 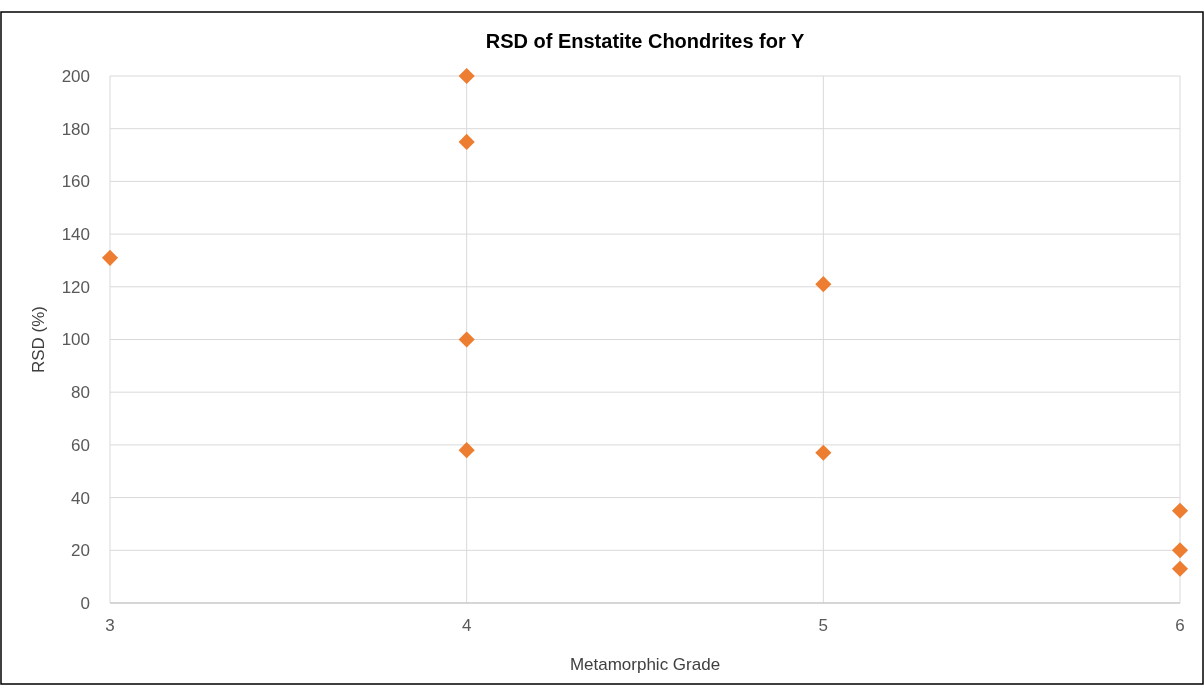 I want to click on y-tick-label: 140, so click(x=75, y=235).